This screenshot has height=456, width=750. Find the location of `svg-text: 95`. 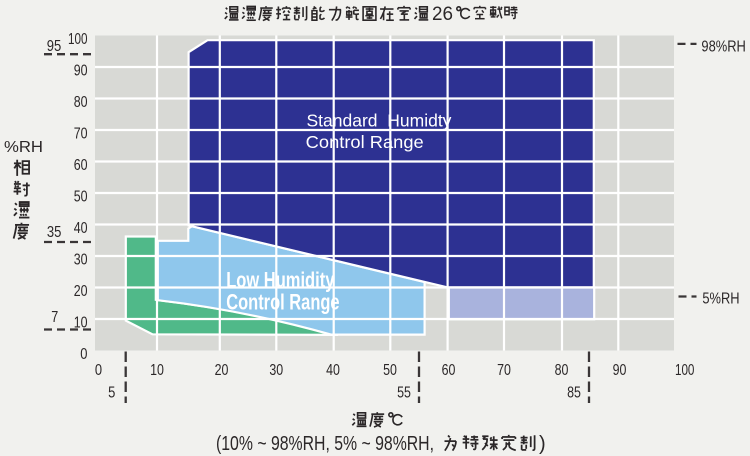

svg-text: 95 is located at coordinates (54, 46).